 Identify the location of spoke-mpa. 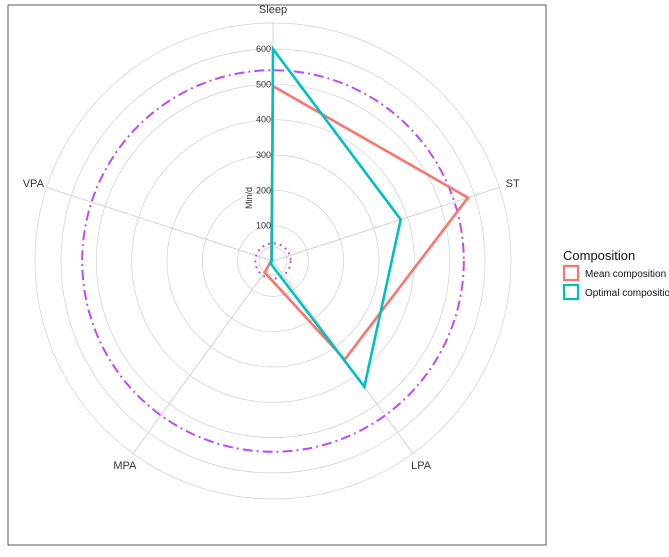
(203, 357).